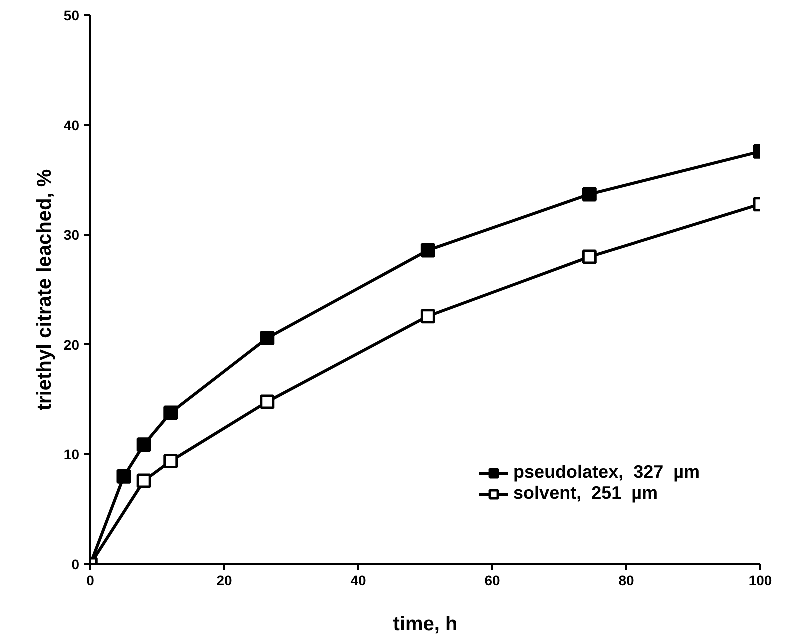 Image resolution: width=790 pixels, height=638 pixels. What do you see at coordinates (492, 580) in the screenshot?
I see `x-tick-label: 60` at bounding box center [492, 580].